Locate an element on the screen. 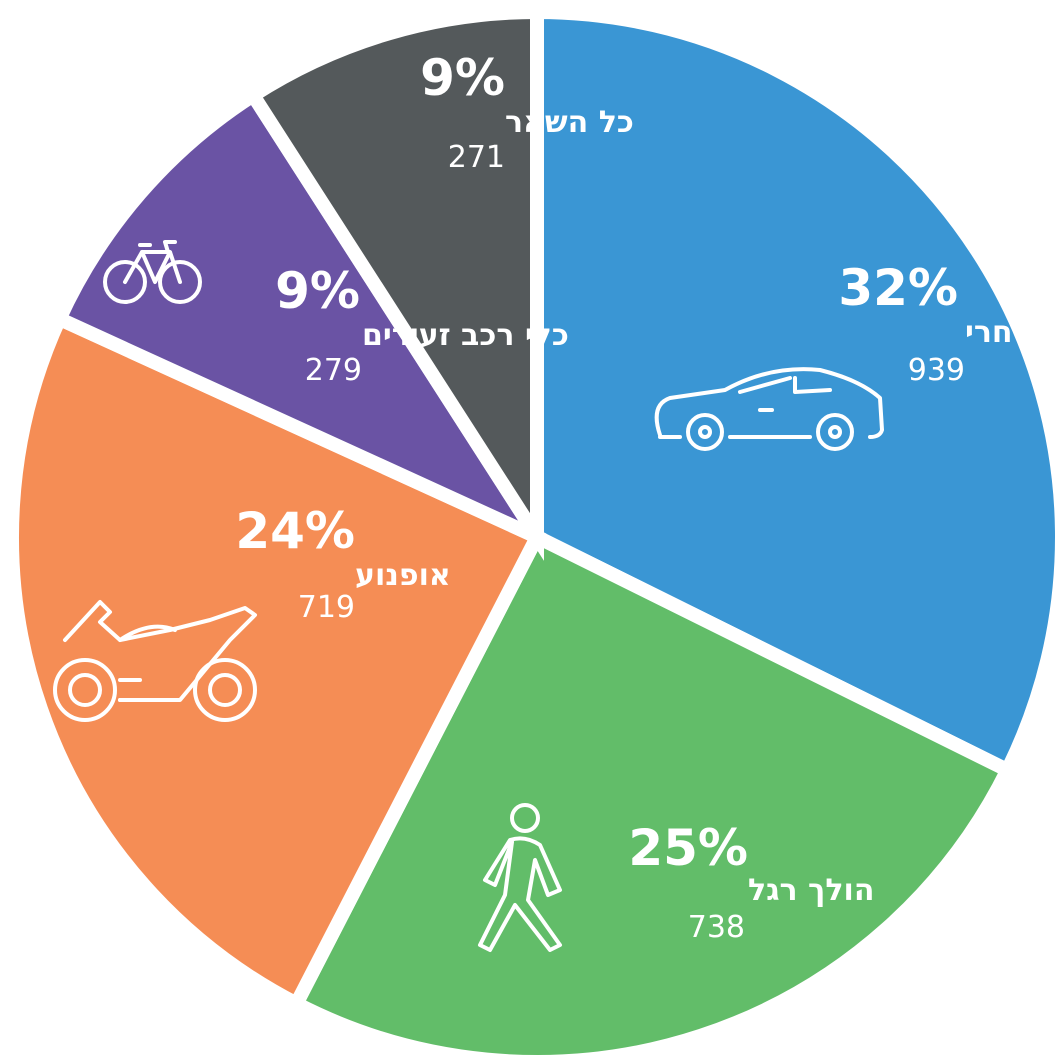  percent-label: 24% is located at coordinates (295, 531).